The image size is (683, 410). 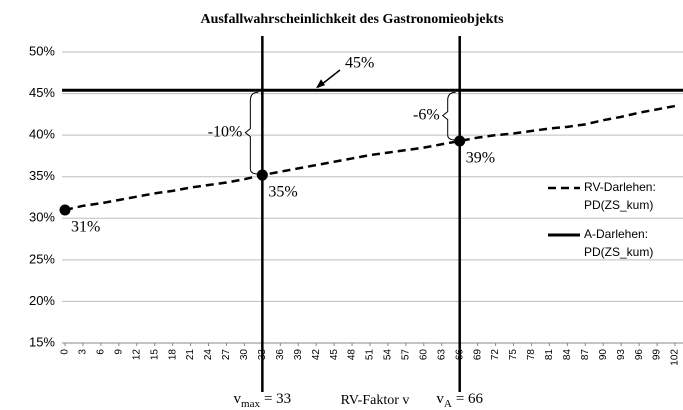 What do you see at coordinates (244, 355) in the screenshot?
I see `x-tick-label: 30` at bounding box center [244, 355].